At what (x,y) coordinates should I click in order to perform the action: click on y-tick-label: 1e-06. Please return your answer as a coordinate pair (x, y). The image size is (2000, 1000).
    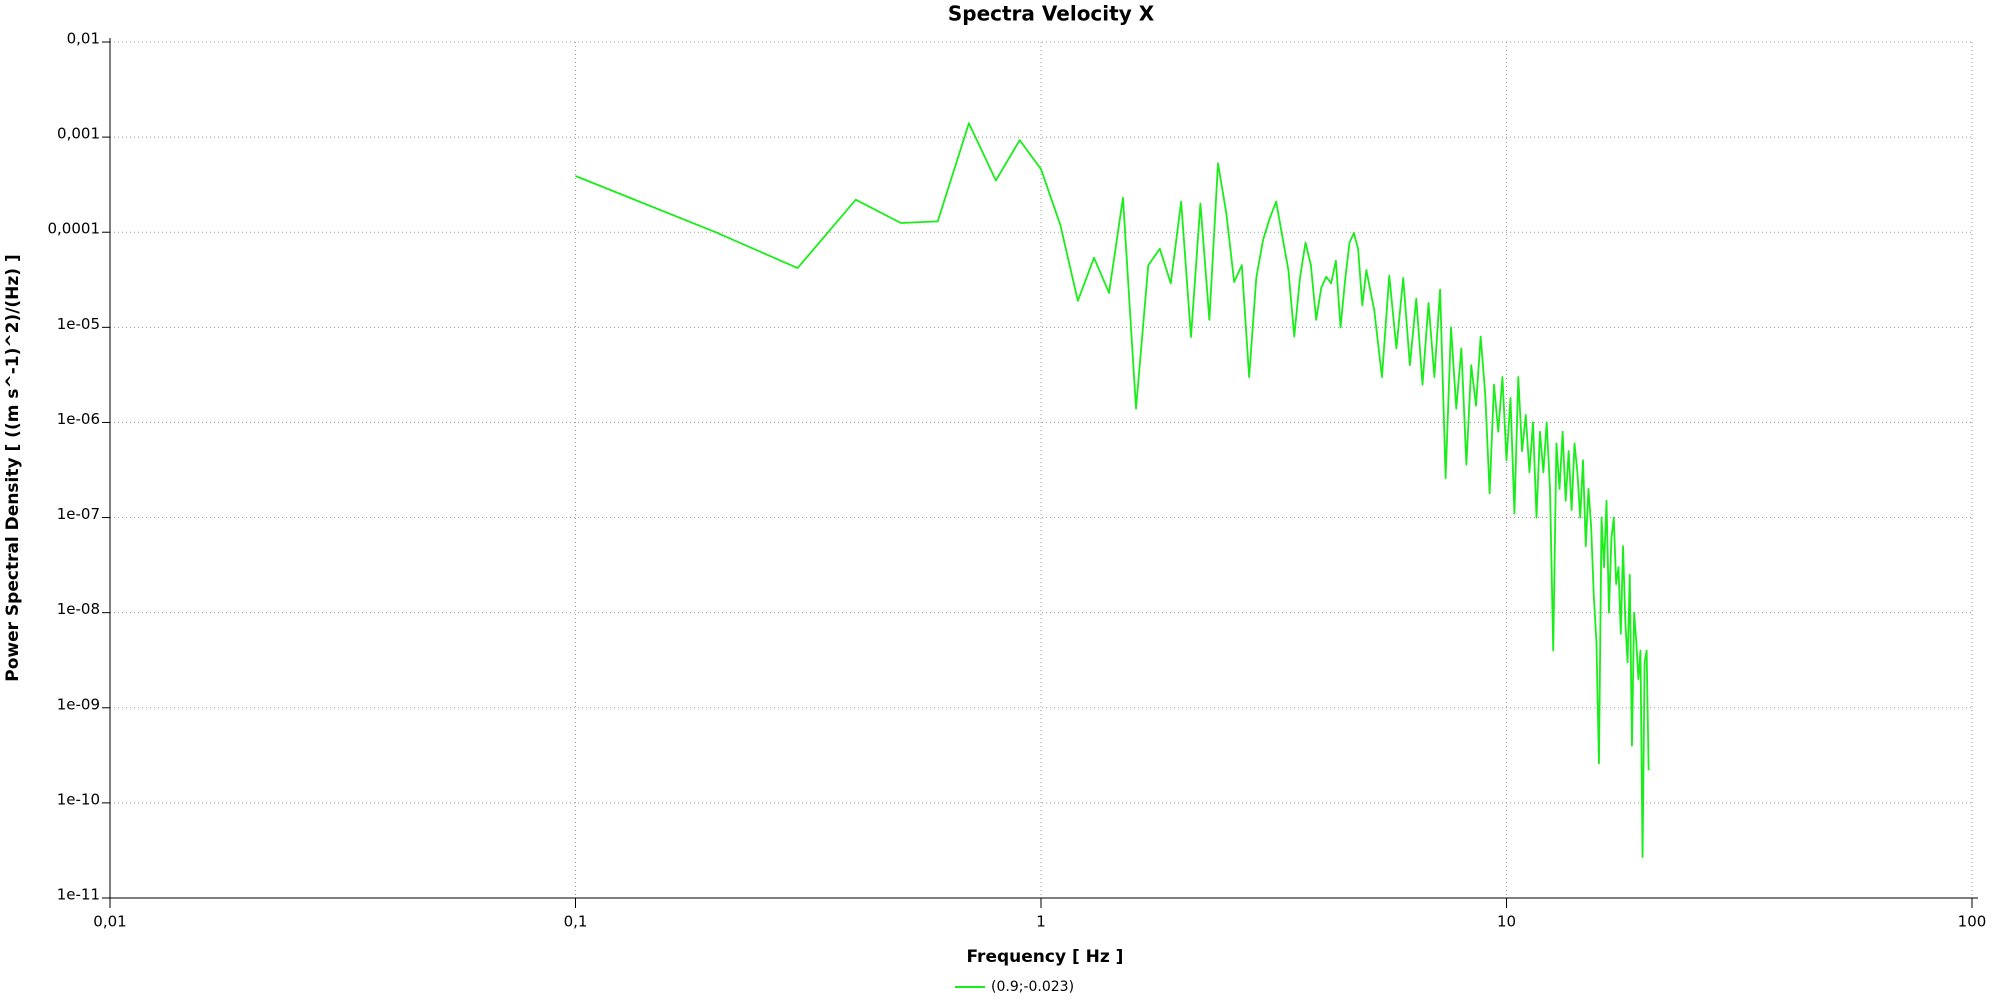
    Looking at the image, I should click on (78, 419).